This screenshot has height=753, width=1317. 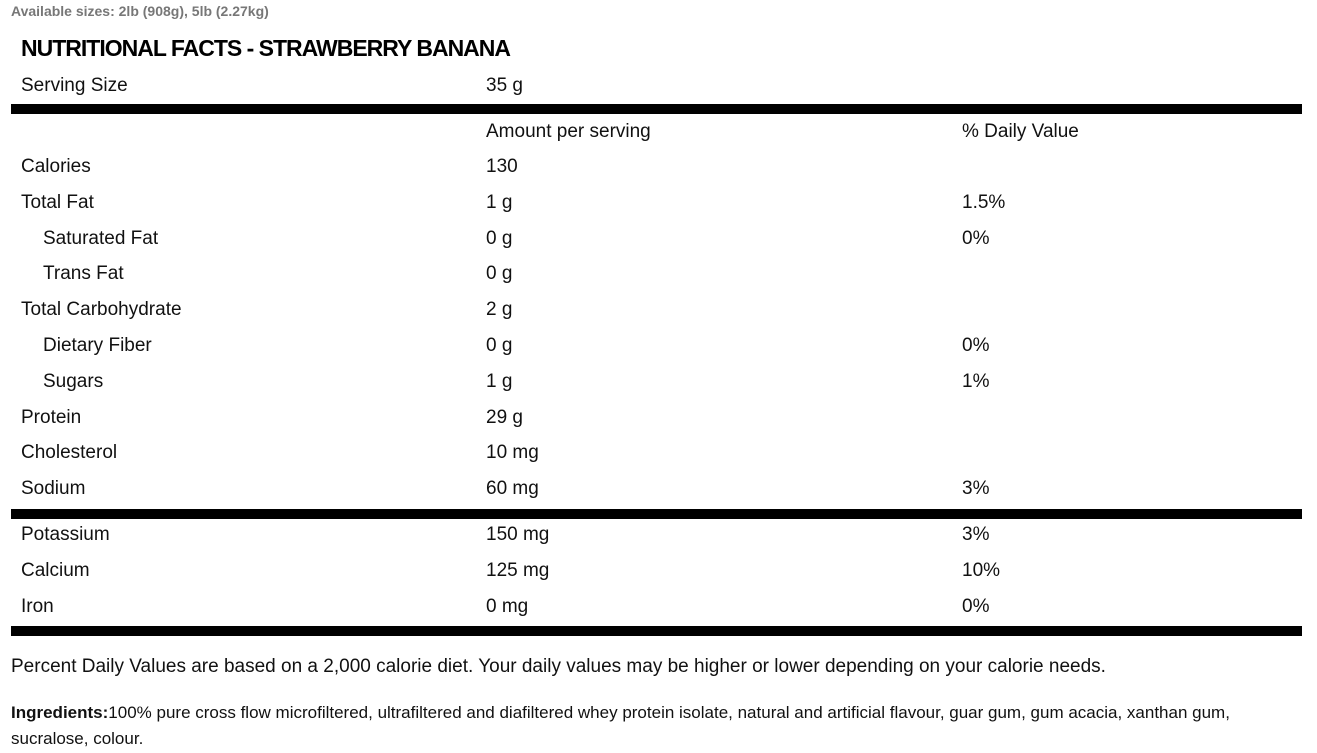 What do you see at coordinates (504, 85) in the screenshot?
I see `serving-value: 35 g` at bounding box center [504, 85].